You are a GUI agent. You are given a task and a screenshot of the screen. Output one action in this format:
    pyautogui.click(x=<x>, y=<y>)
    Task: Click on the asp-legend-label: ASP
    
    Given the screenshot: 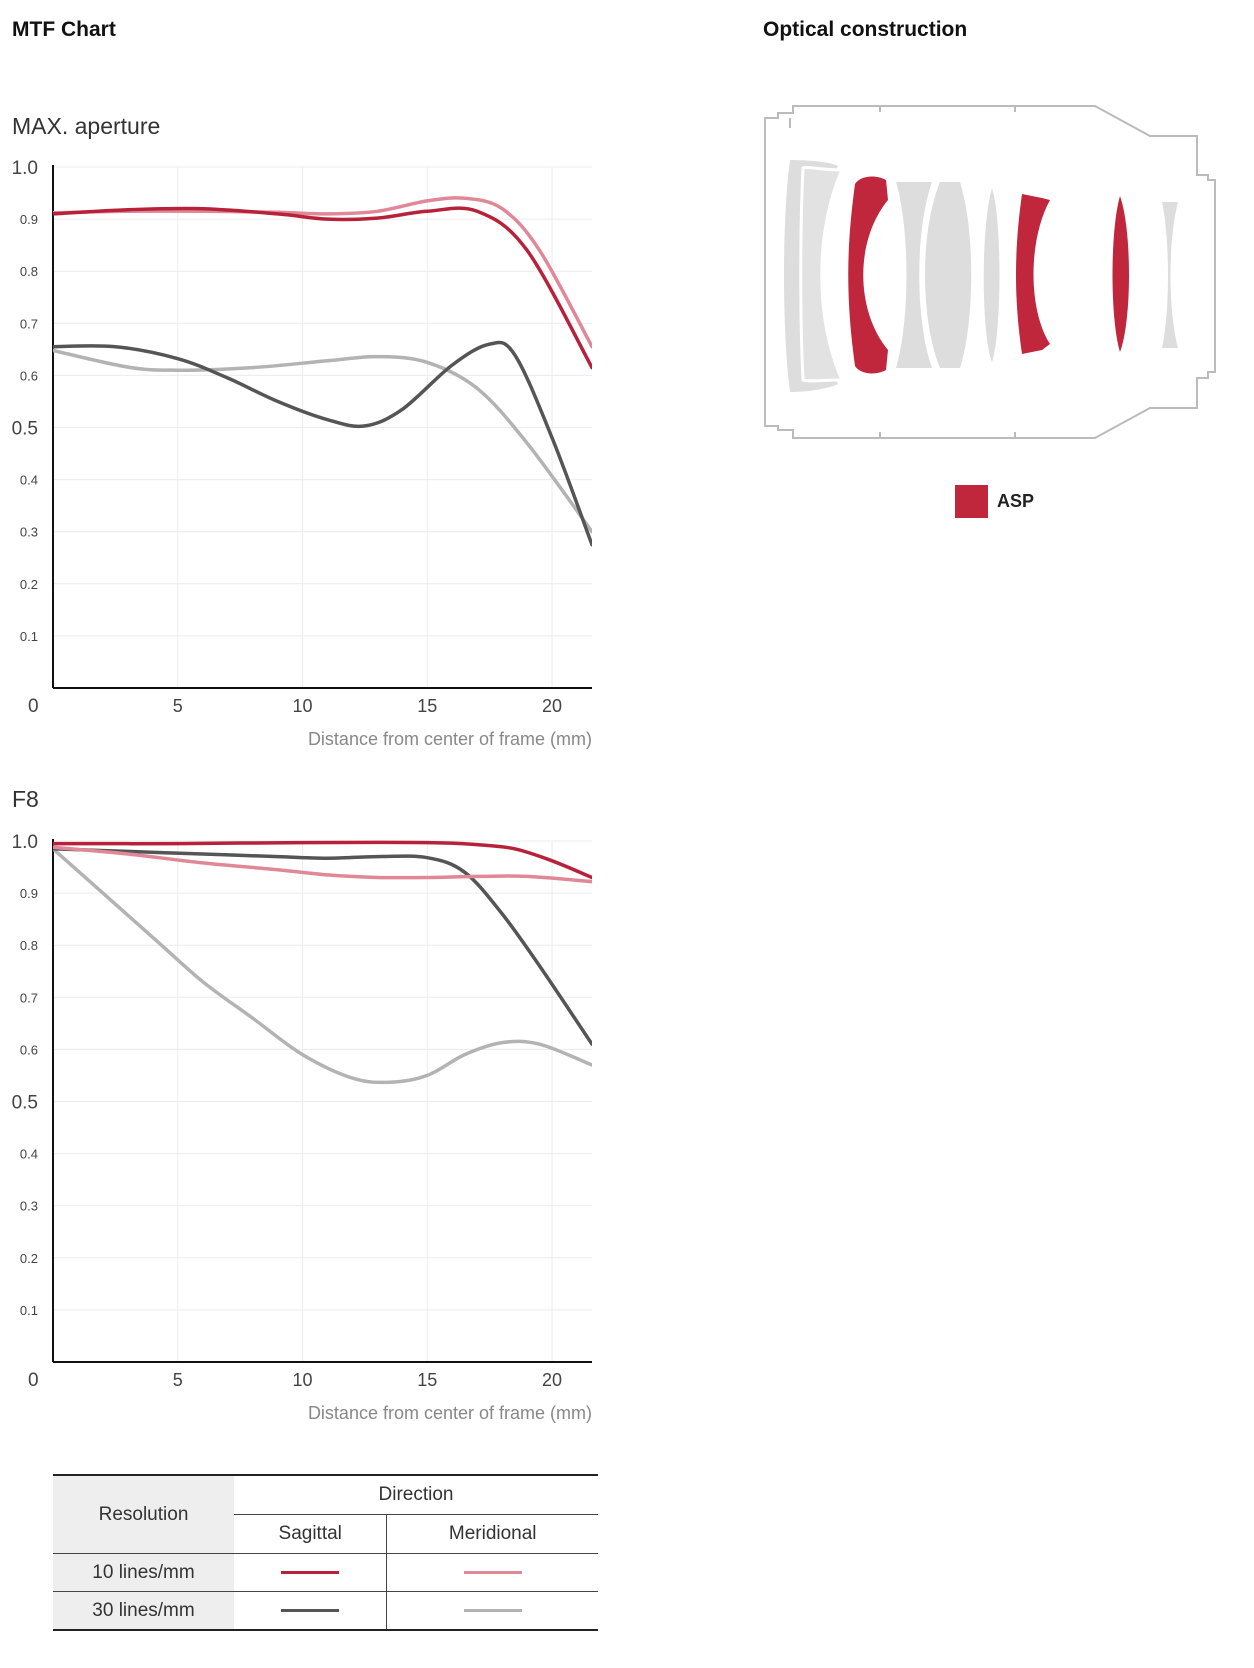 What is the action you would take?
    pyautogui.click(x=1016, y=501)
    